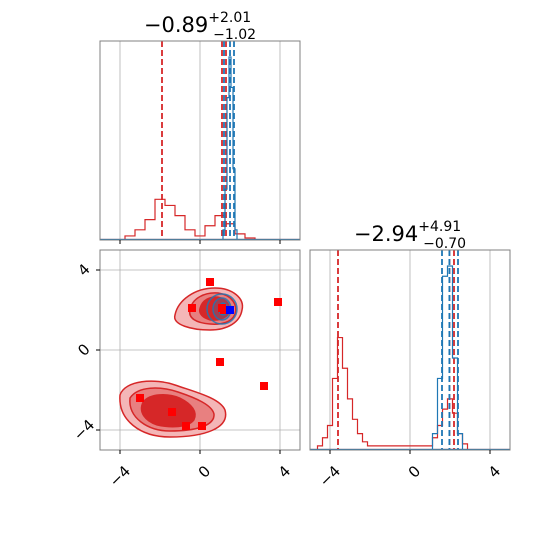  Describe the element at coordinates (200, 242) in the screenshot. I see `marginal-x-ticks` at that location.